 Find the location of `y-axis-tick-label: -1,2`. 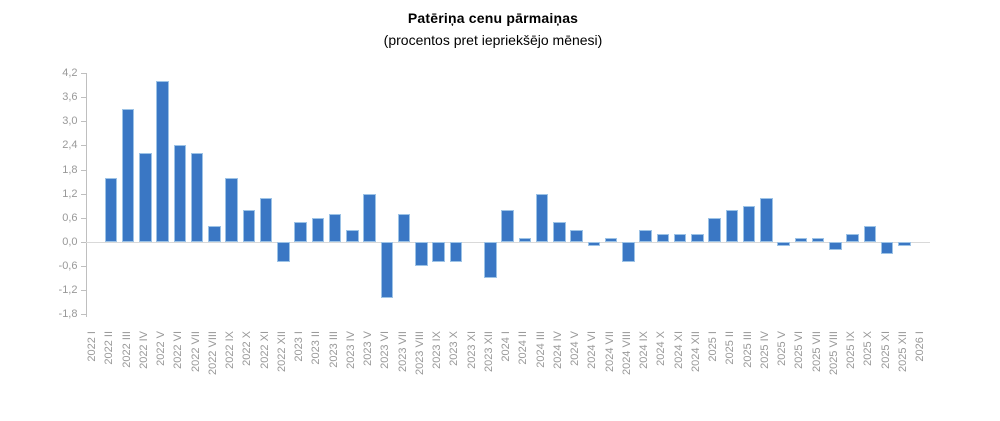

y-axis-tick-label: -1,2 is located at coordinates (68, 289).